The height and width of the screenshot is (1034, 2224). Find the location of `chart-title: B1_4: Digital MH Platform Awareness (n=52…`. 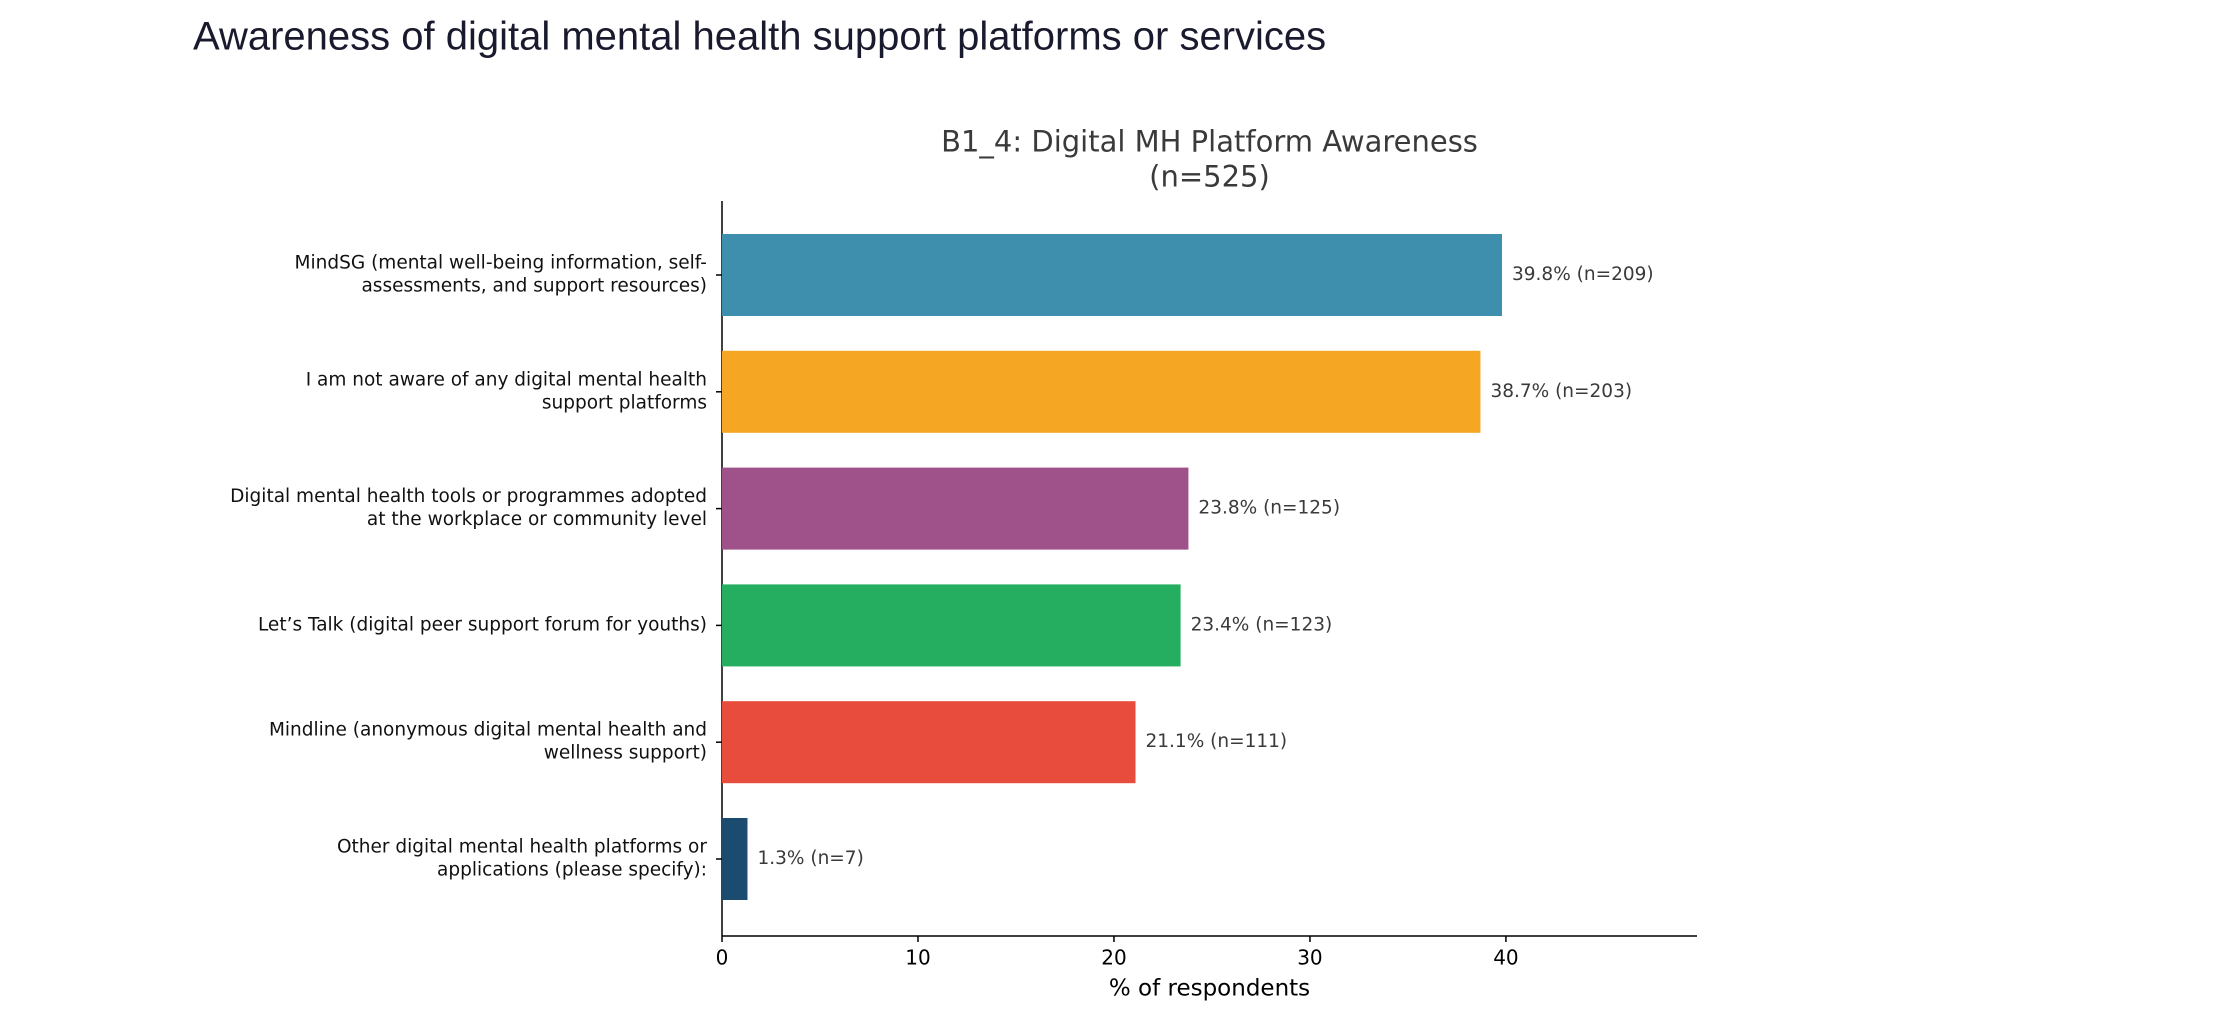

chart-title: B1_4: Digital MH Platform Awareness (n=52… is located at coordinates (1209, 159).